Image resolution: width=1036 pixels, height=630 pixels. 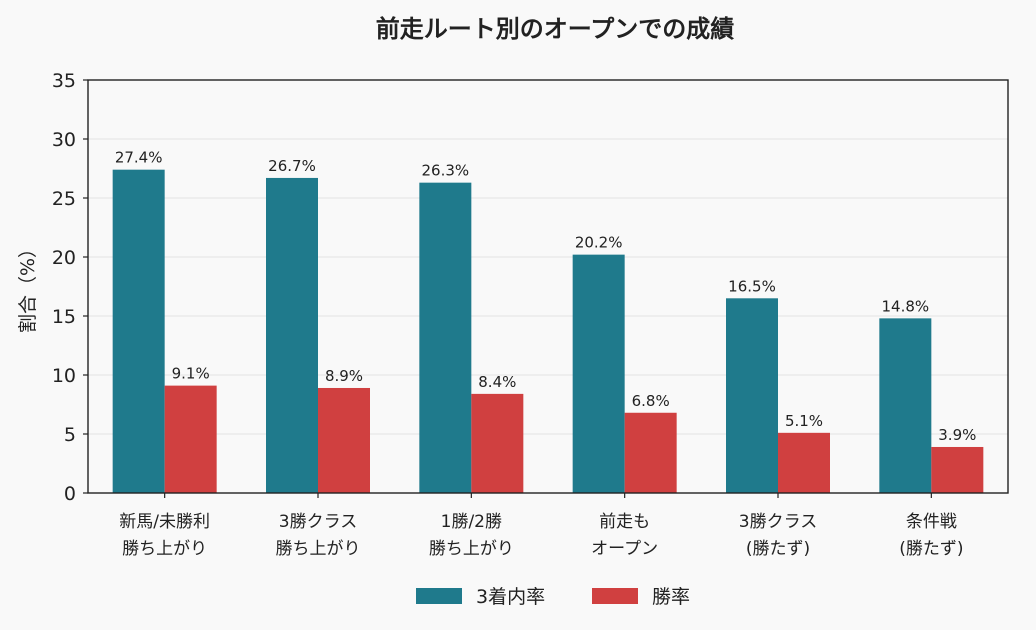 What do you see at coordinates (957, 435) in the screenshot?
I see `bar-data-label: 3.9%` at bounding box center [957, 435].